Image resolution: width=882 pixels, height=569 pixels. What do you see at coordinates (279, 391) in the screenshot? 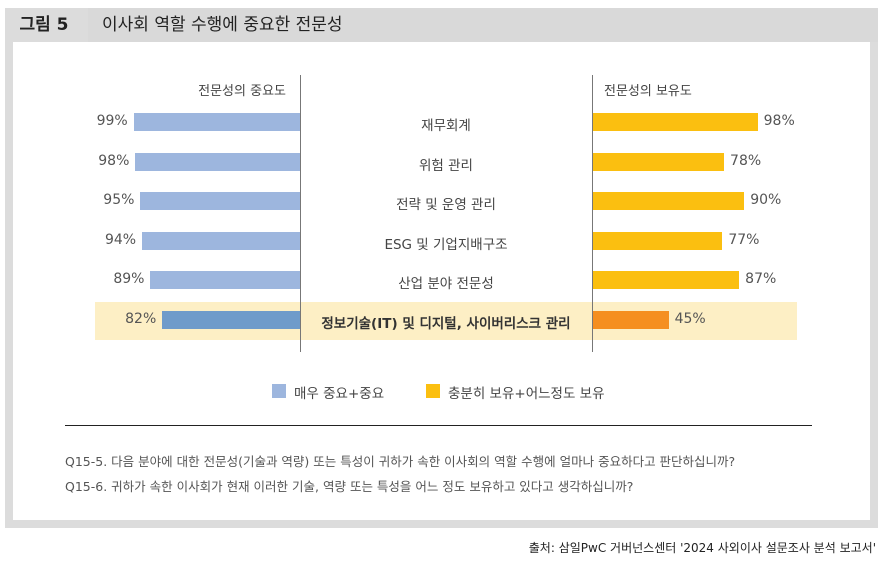
I see `legend-swatch-importance` at bounding box center [279, 391].